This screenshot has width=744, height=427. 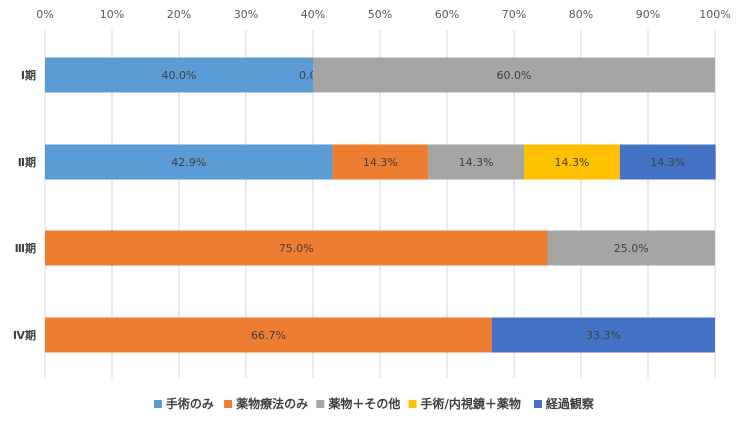 What do you see at coordinates (25, 248) in the screenshot?
I see `category-label: Ⅲ期` at bounding box center [25, 248].